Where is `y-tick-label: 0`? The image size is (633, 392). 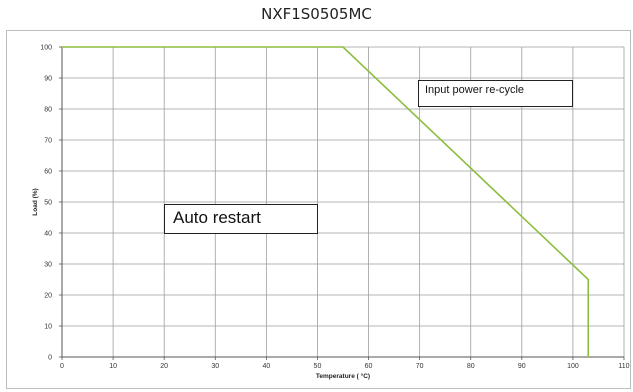 y-tick-label: 0 is located at coordinates (50, 358).